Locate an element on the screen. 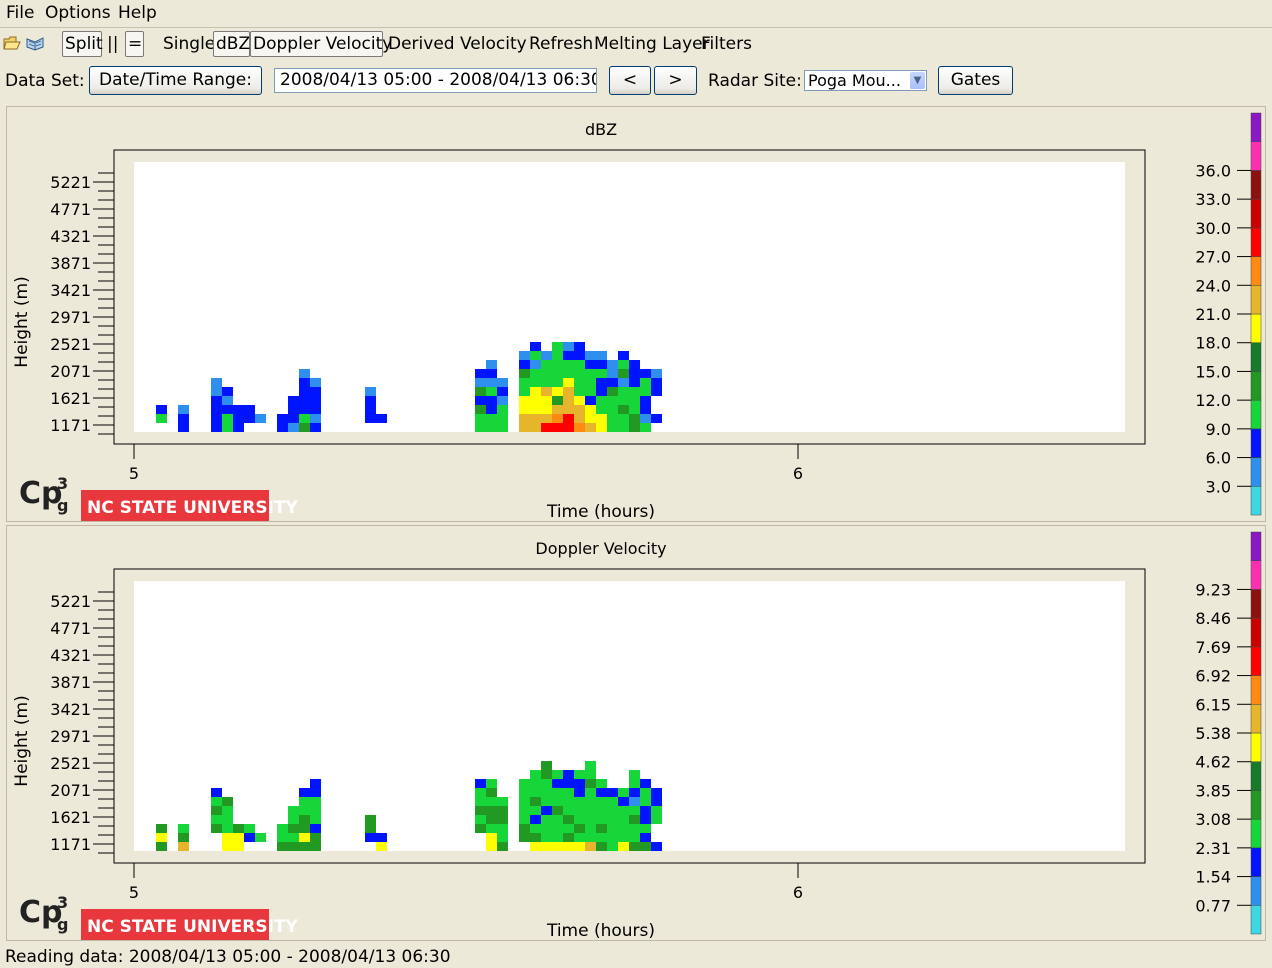 The width and height of the screenshot is (1272, 968). doppler-velocity-toggle: Doppler Velocity is located at coordinates (321, 44).